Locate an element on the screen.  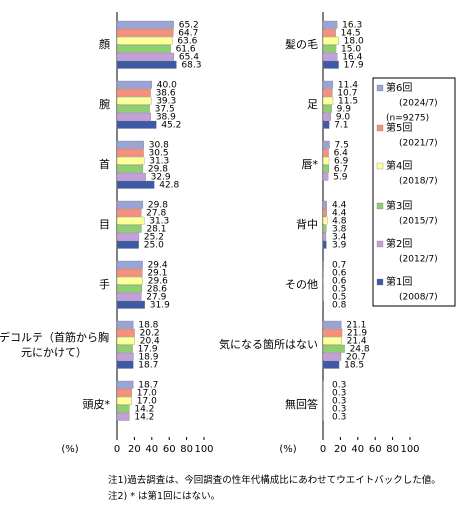
x-unit: (%) is located at coordinates (287, 449).